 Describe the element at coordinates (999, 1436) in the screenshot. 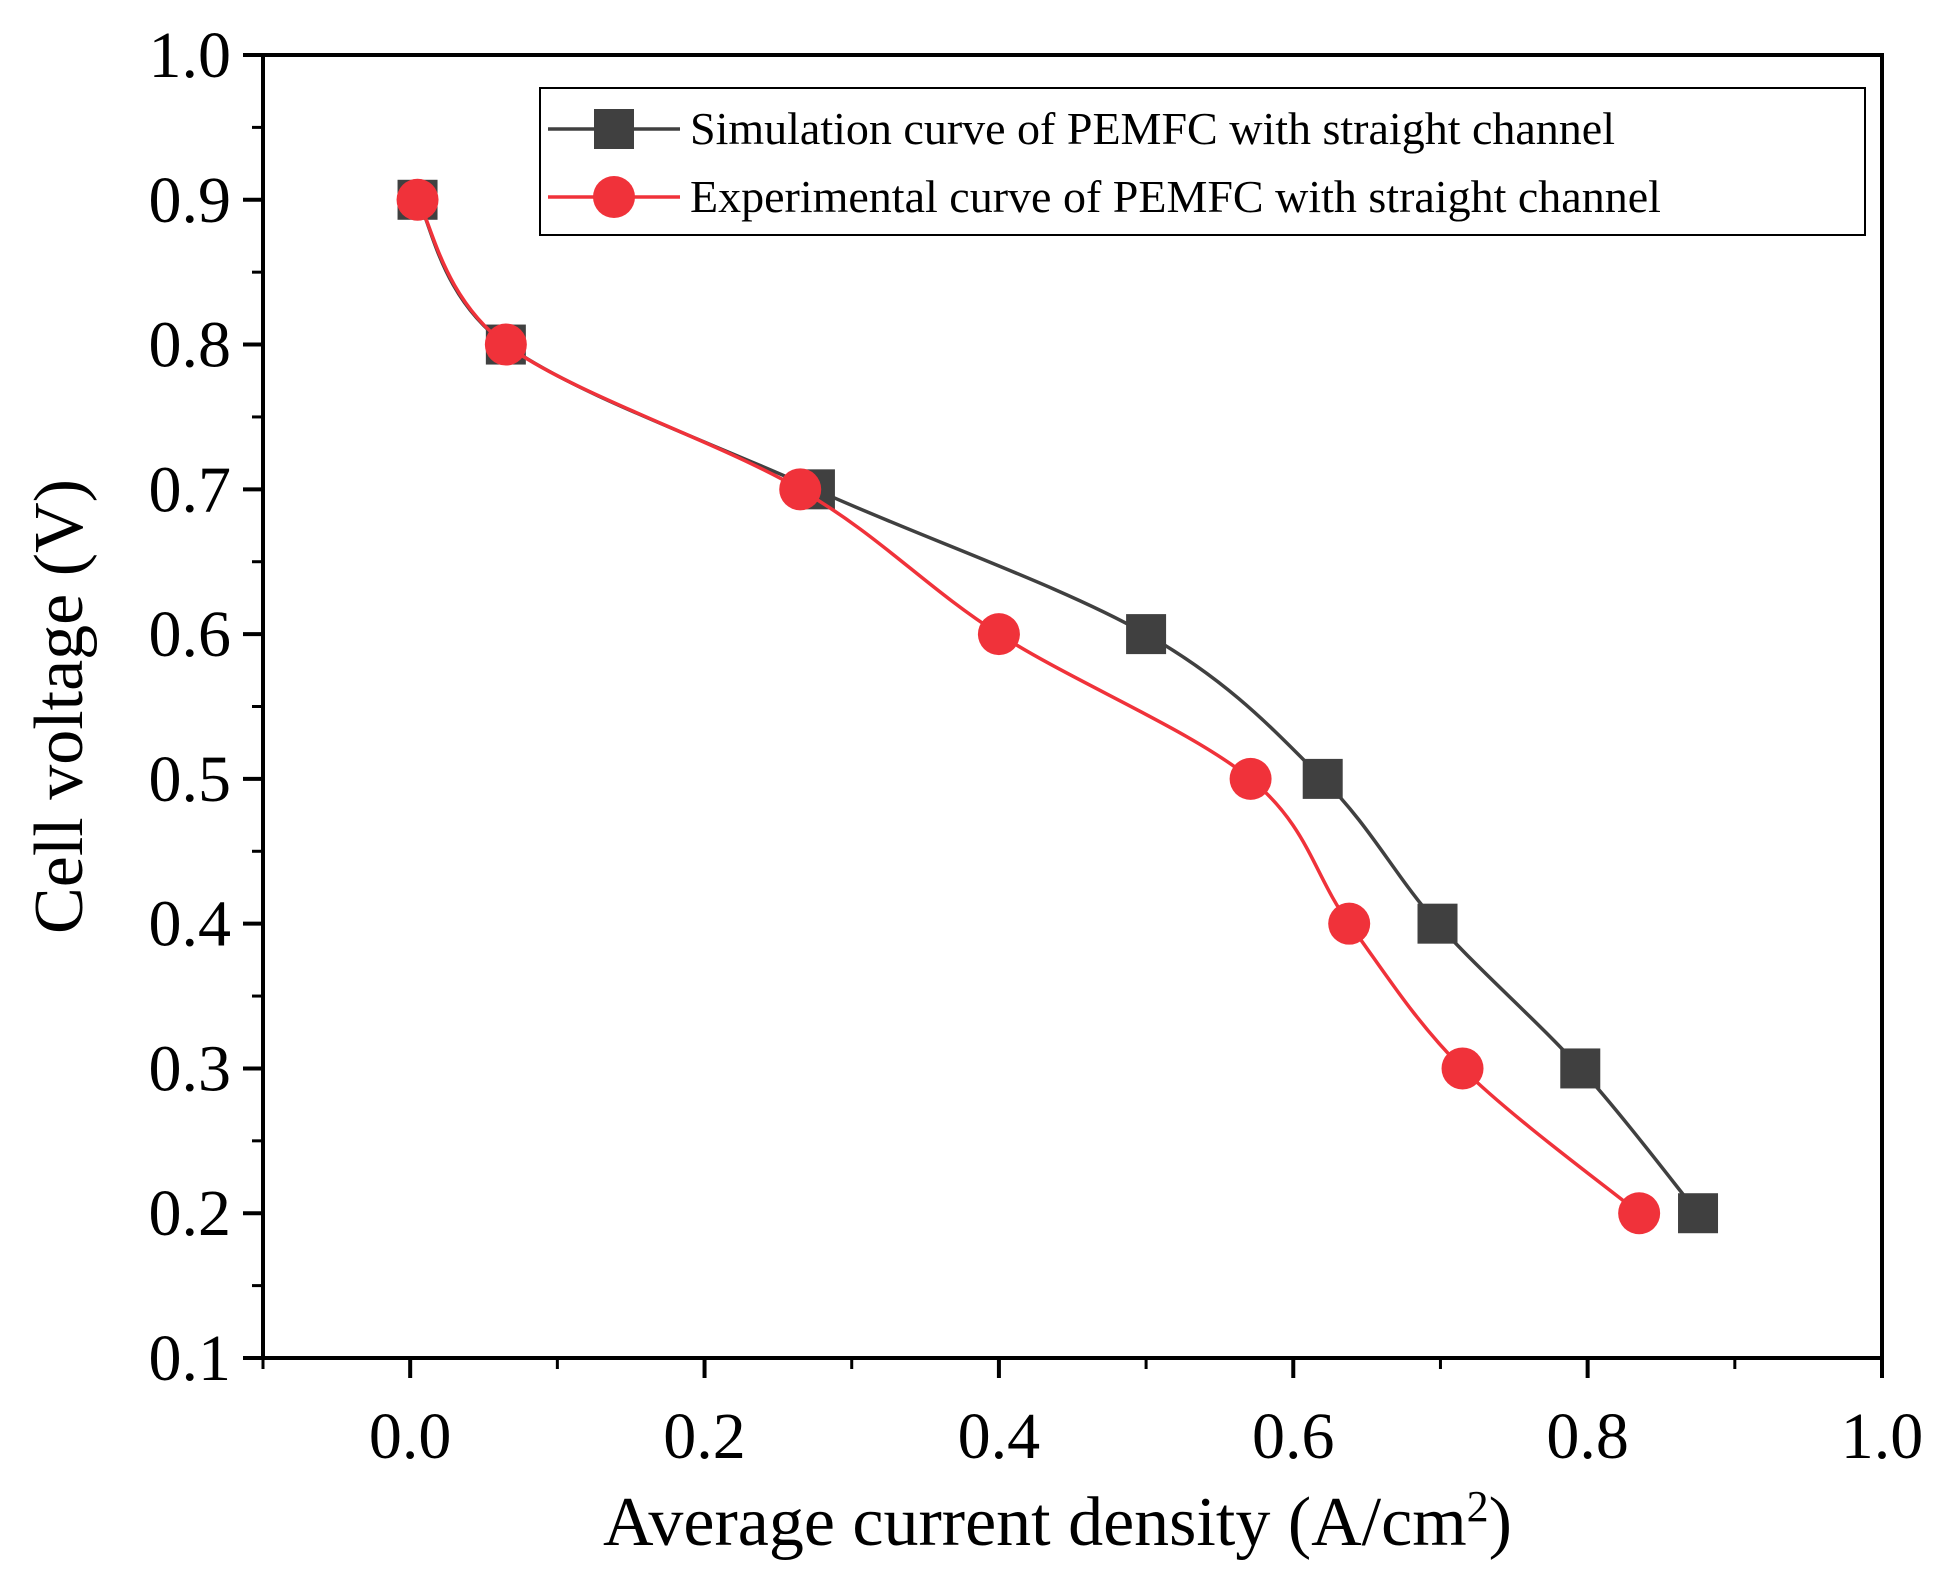

I see `x-tick-label: 0.4` at that location.